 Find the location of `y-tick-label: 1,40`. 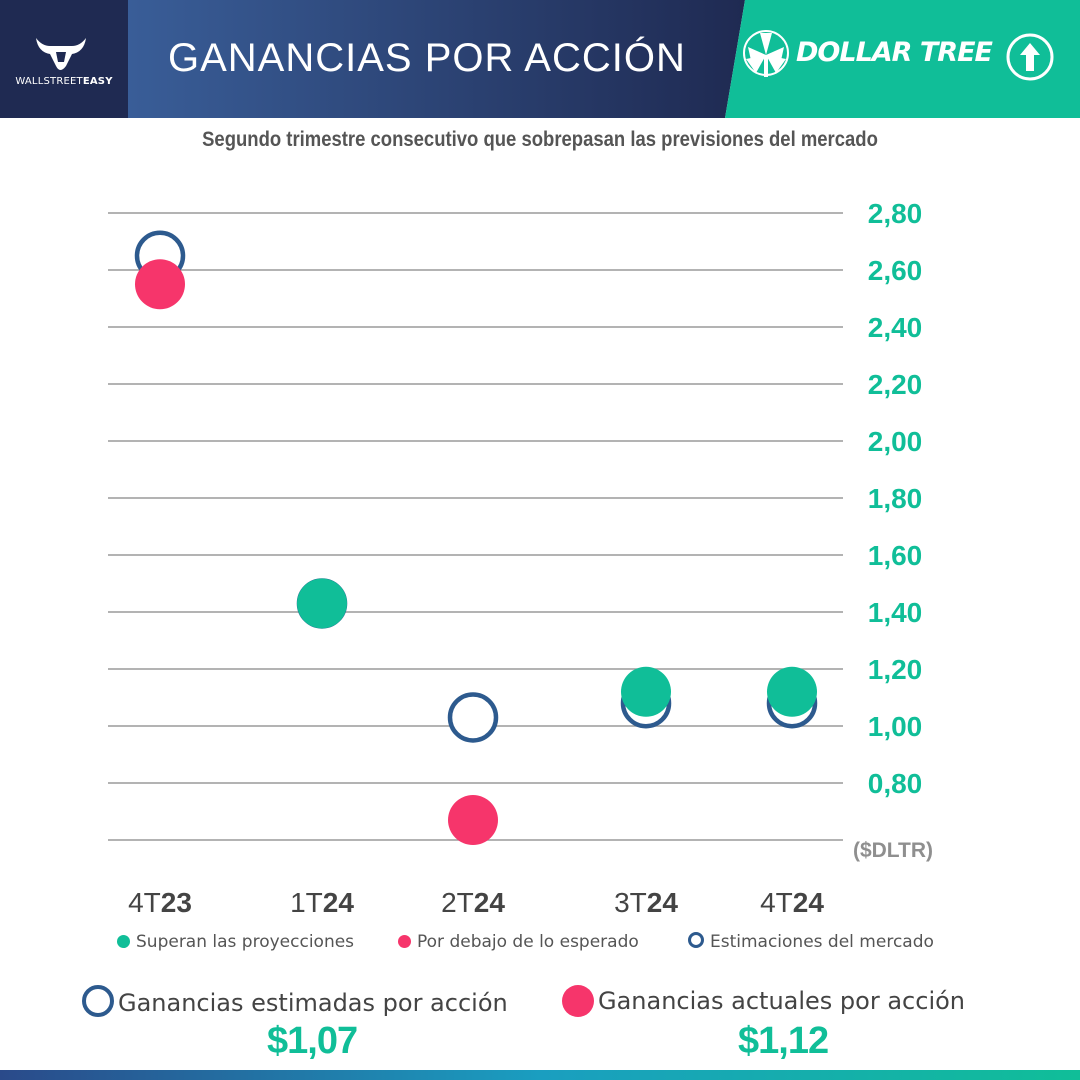

y-tick-label: 1,40 is located at coordinates (895, 612).